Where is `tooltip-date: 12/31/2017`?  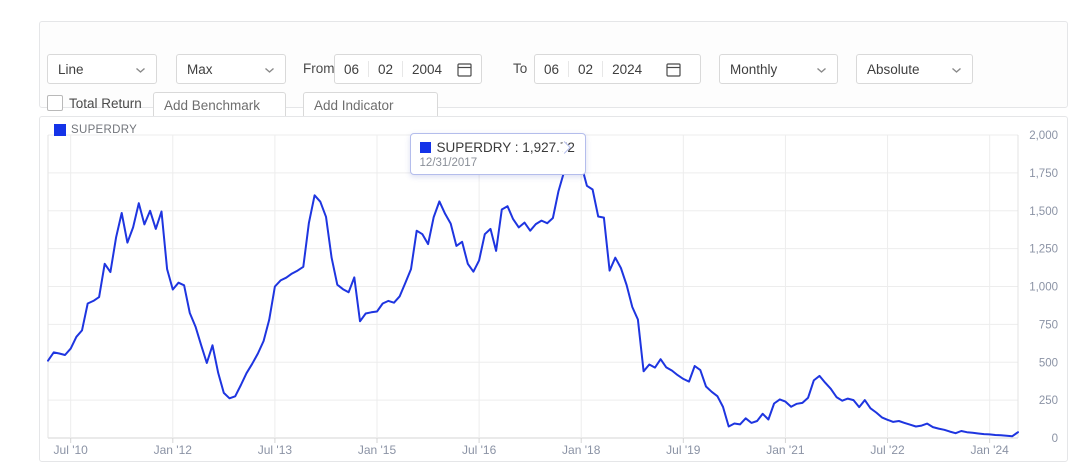
tooltip-date: 12/31/2017 is located at coordinates (448, 162).